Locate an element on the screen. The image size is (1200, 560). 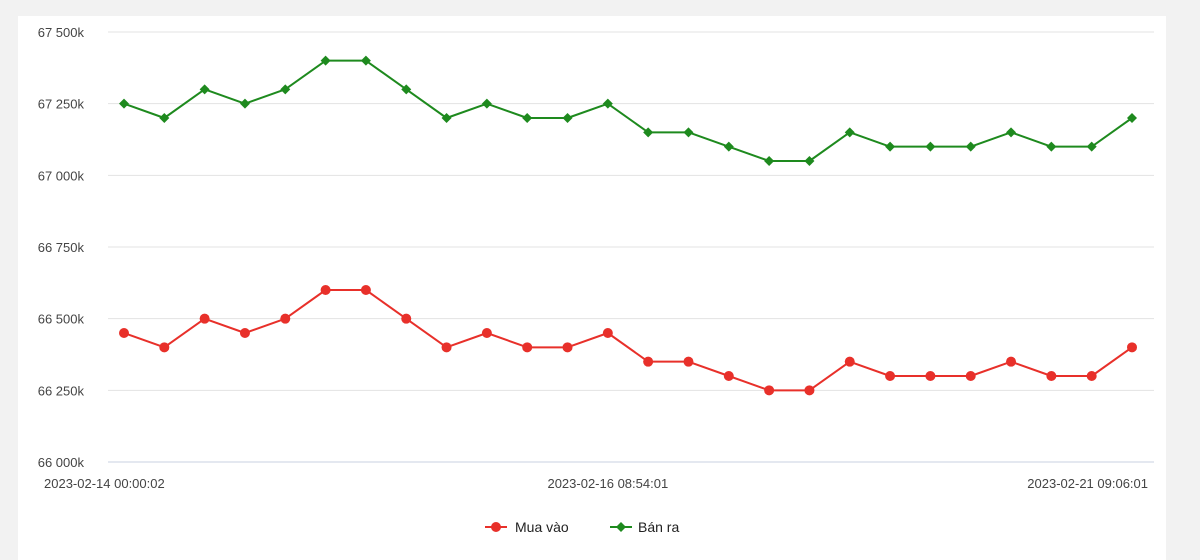
x-tick-label: 2023-02-21 09:06:01 is located at coordinates (1087, 483).